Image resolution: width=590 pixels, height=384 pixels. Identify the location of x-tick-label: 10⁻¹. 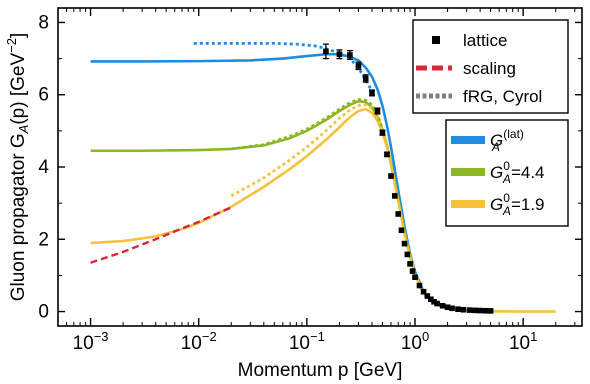
(307, 341).